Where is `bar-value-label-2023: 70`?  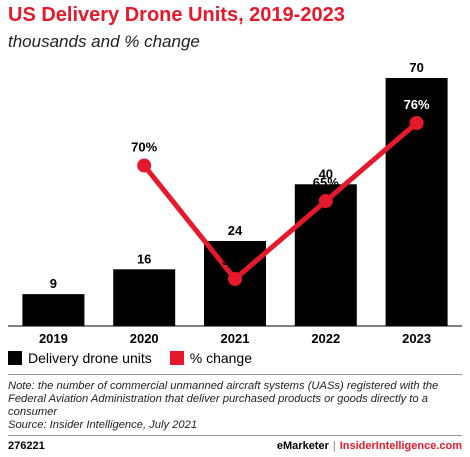 bar-value-label-2023: 70 is located at coordinates (416, 67).